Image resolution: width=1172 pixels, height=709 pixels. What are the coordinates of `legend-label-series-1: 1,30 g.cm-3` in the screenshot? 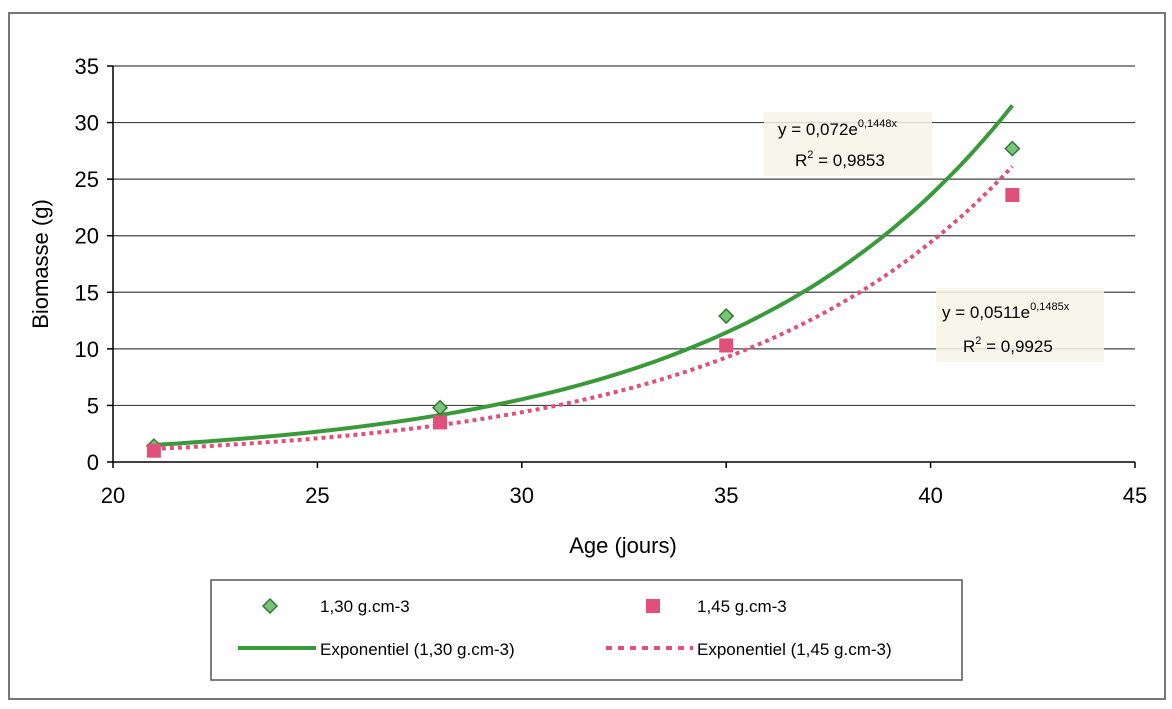 It's located at (365, 606).